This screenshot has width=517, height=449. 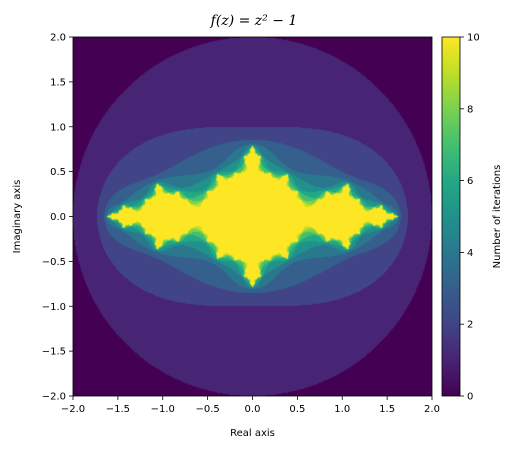 What do you see at coordinates (297, 409) in the screenshot?
I see `x-tick-label: 0.5` at bounding box center [297, 409].